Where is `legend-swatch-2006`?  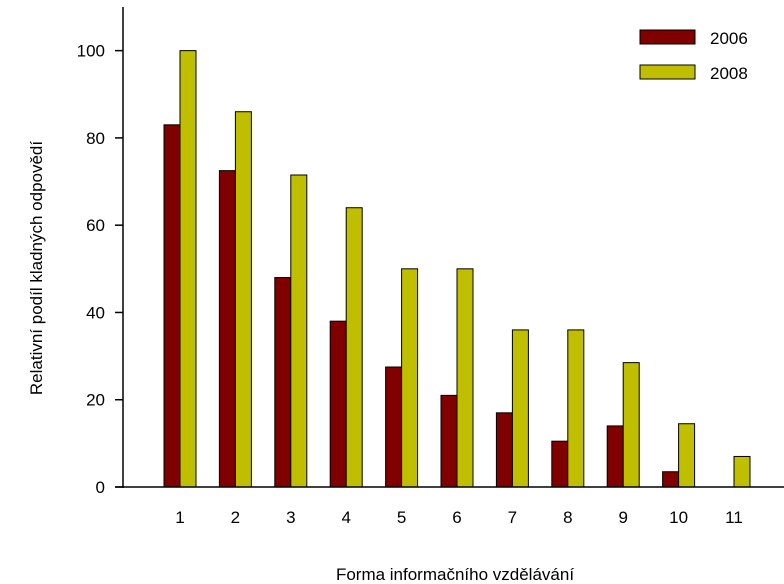
legend-swatch-2006 is located at coordinates (667, 37).